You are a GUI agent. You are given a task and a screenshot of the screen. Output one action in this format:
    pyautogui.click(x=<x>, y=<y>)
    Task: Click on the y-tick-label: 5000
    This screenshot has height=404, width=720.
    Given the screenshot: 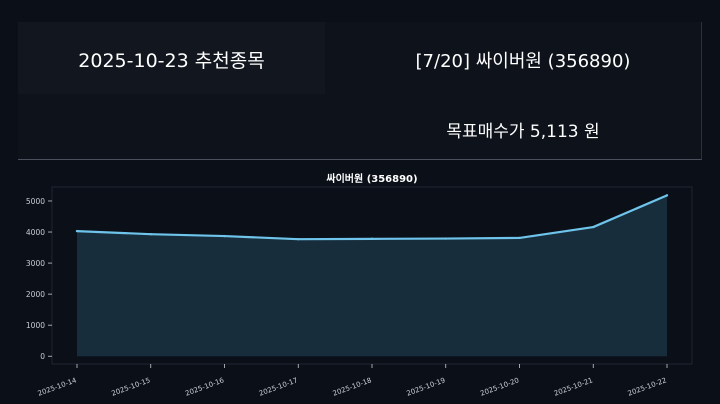 What is the action you would take?
    pyautogui.click(x=35, y=201)
    